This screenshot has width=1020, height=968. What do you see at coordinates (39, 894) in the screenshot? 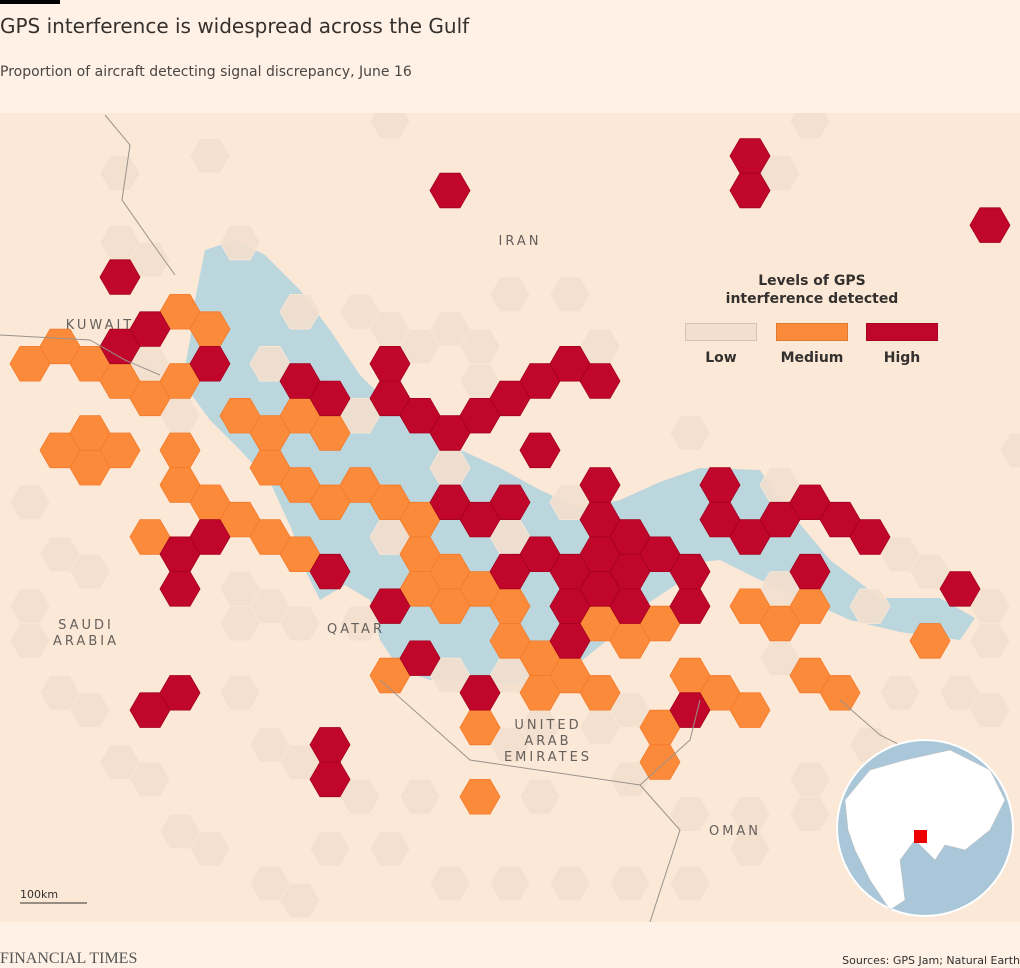
I see `scale-label: 100km` at bounding box center [39, 894].